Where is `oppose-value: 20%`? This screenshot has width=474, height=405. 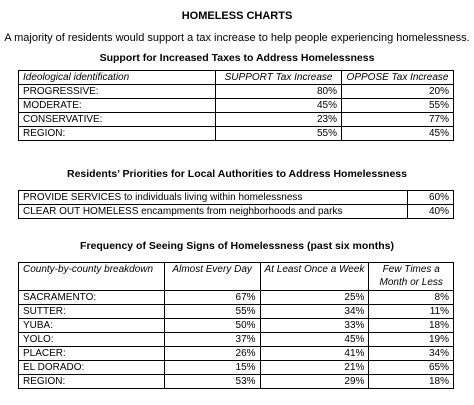
oppose-value: 20% is located at coordinates (397, 91).